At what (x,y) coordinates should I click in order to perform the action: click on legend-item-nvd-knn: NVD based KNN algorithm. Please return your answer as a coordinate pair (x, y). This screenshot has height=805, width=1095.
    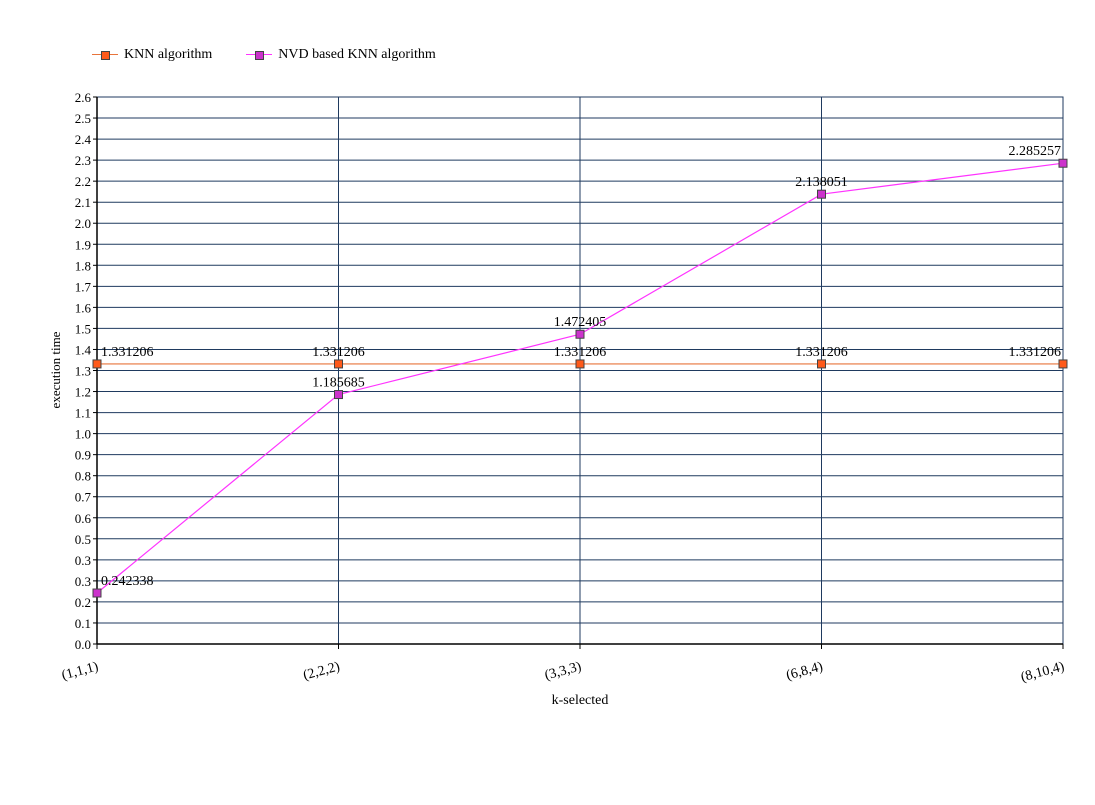
    Looking at the image, I should click on (341, 55).